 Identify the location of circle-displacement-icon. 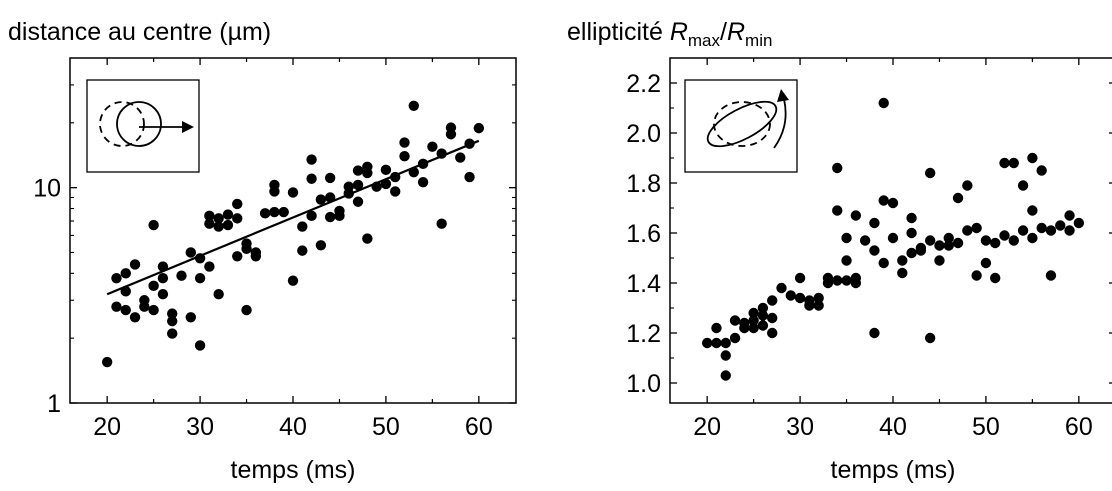
(143, 126).